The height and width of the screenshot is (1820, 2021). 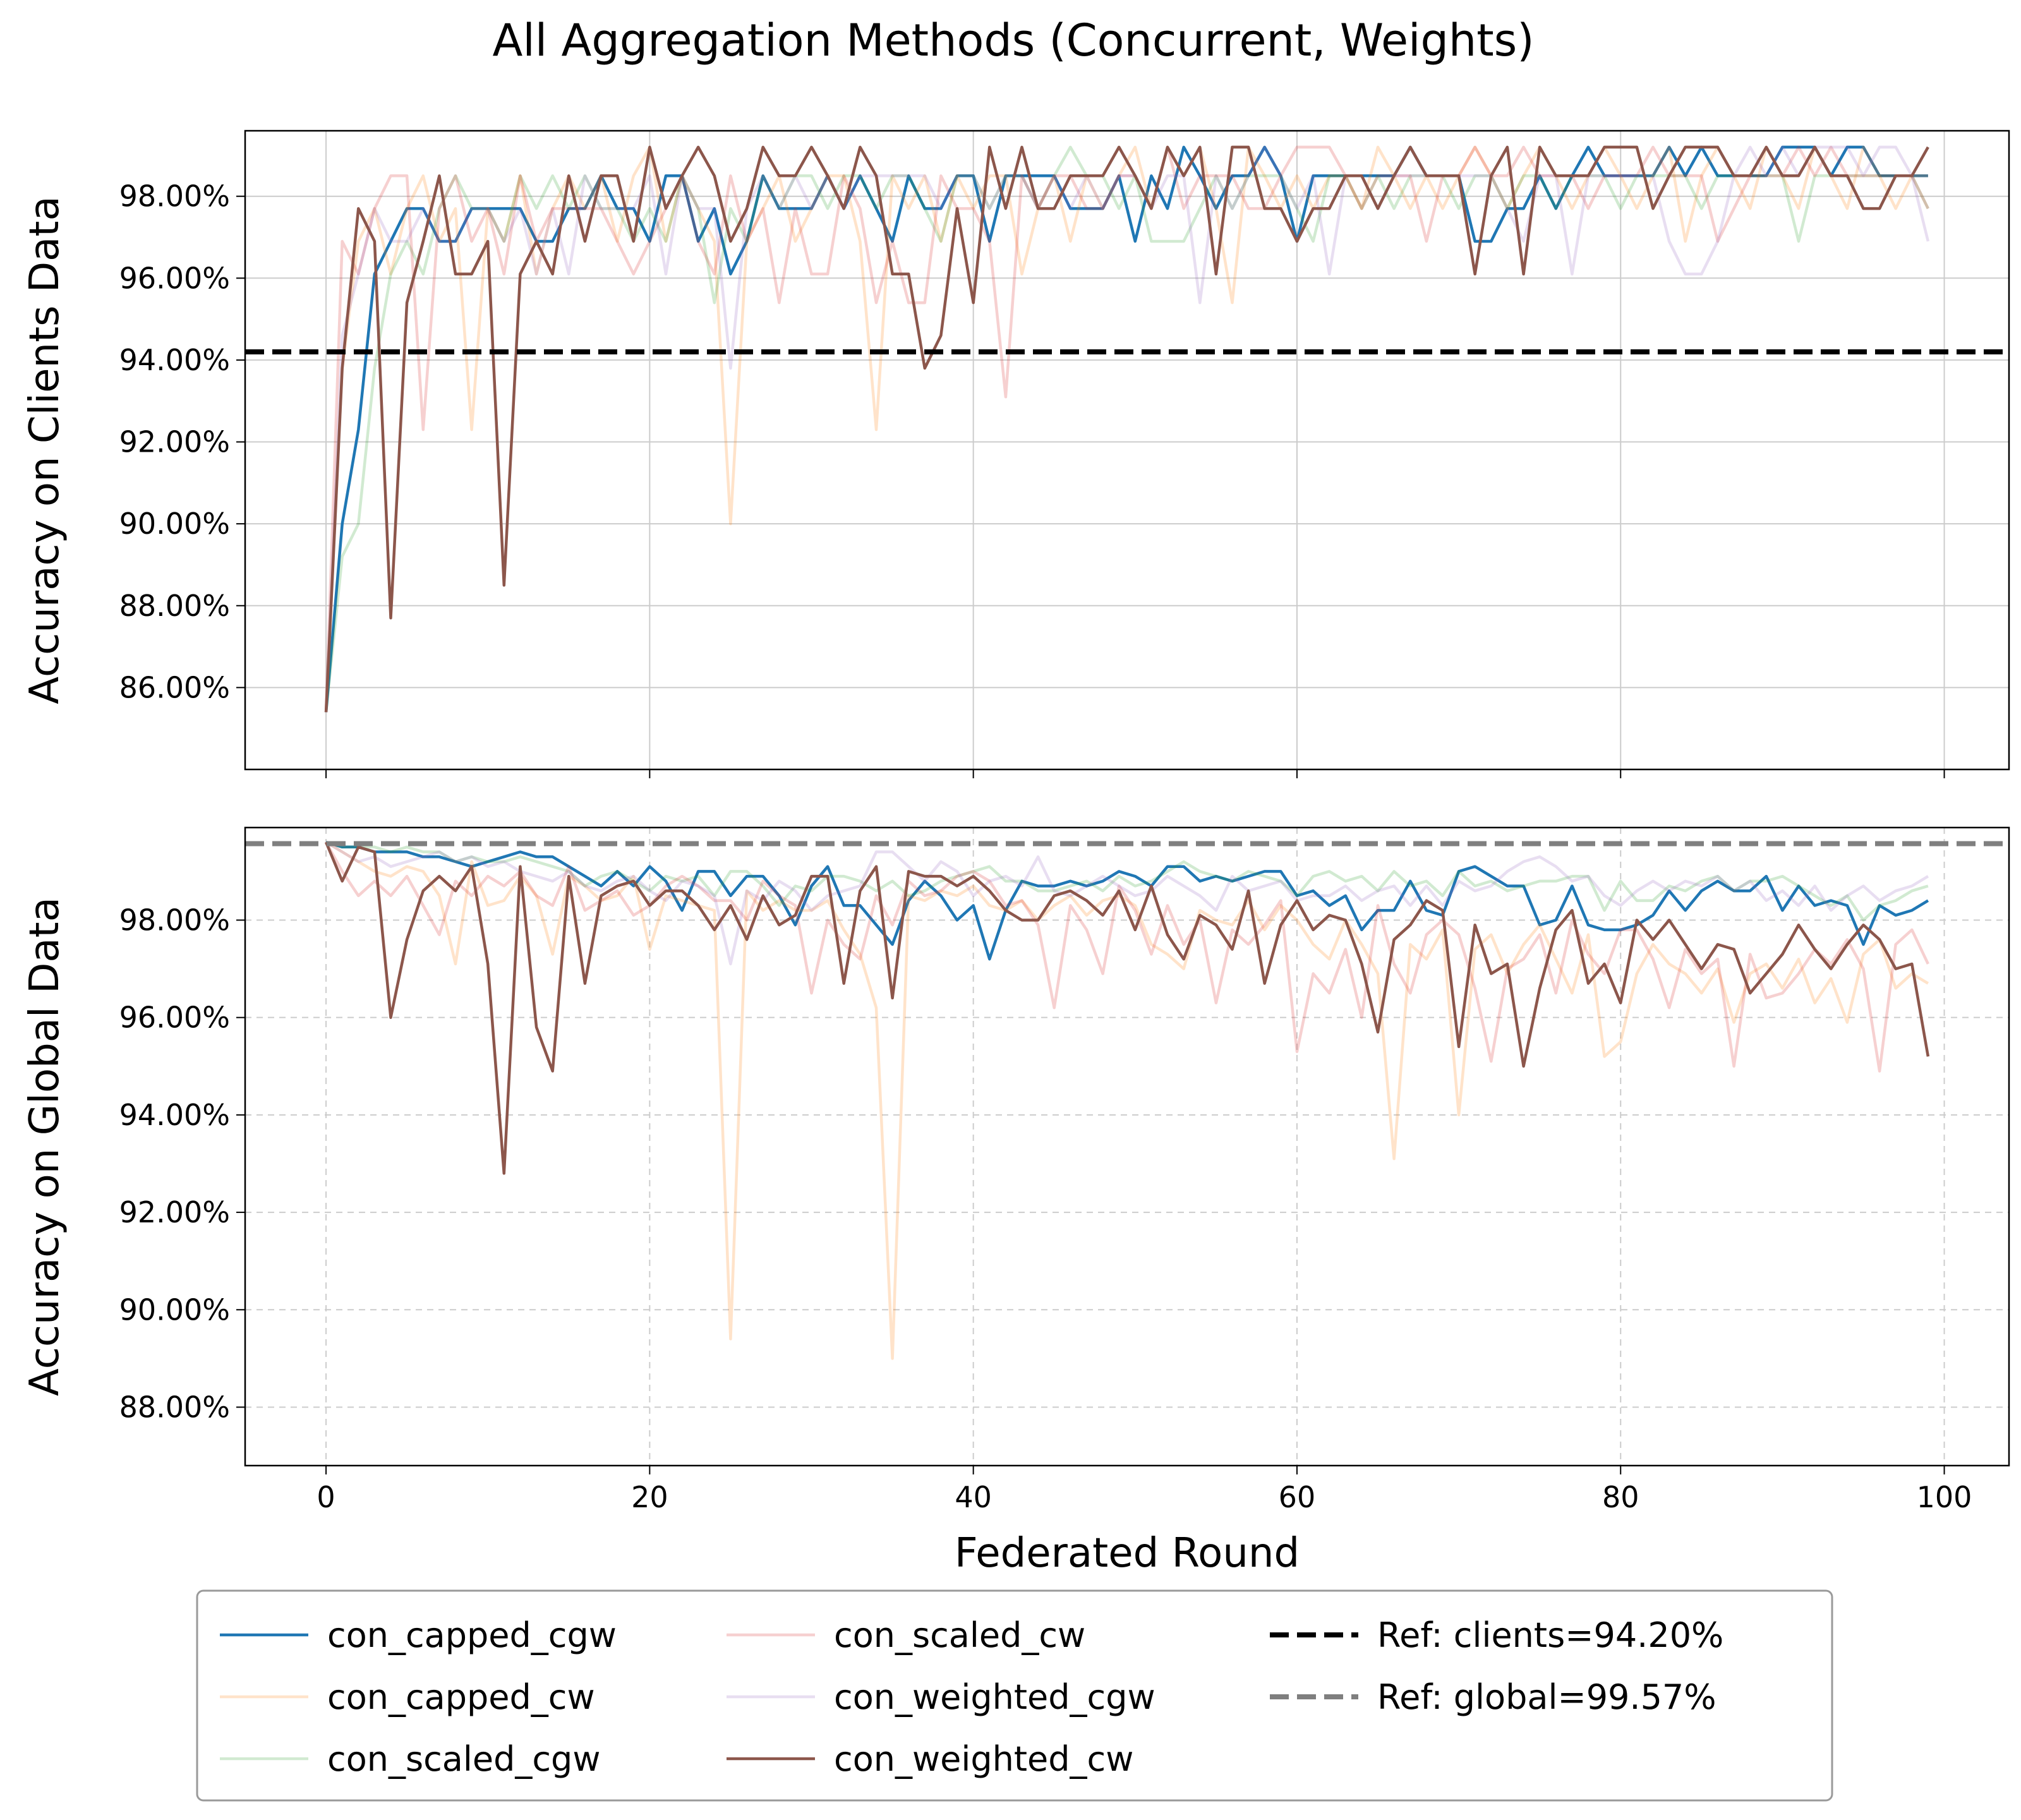 What do you see at coordinates (472, 1635) in the screenshot?
I see `legend-label: con_capped_cgw` at bounding box center [472, 1635].